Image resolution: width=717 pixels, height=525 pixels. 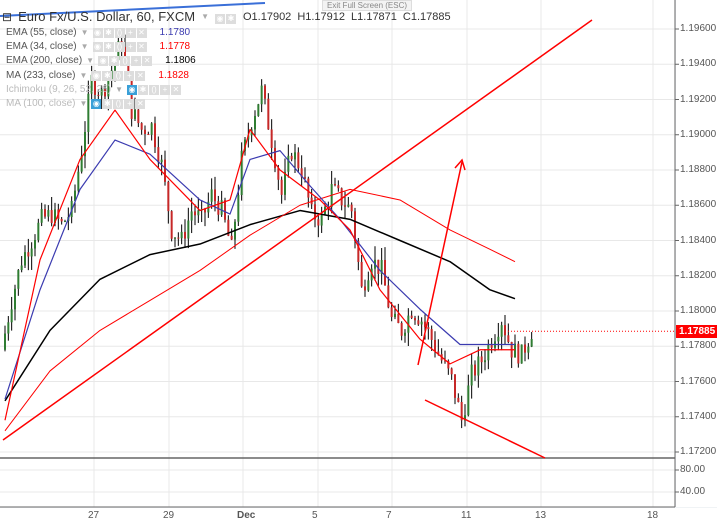 I want to click on indicator-label: EMA (34, close), so click(x=41, y=47).